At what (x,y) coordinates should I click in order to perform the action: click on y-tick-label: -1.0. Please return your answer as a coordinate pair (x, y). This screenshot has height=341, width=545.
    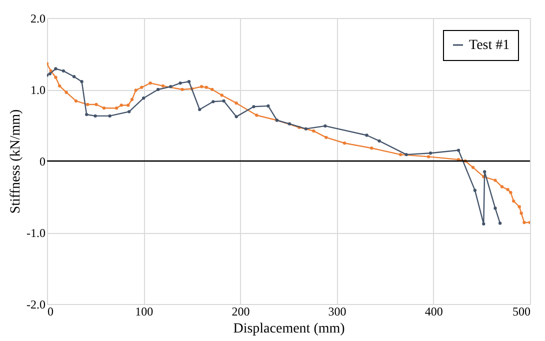
    Looking at the image, I should click on (36, 233).